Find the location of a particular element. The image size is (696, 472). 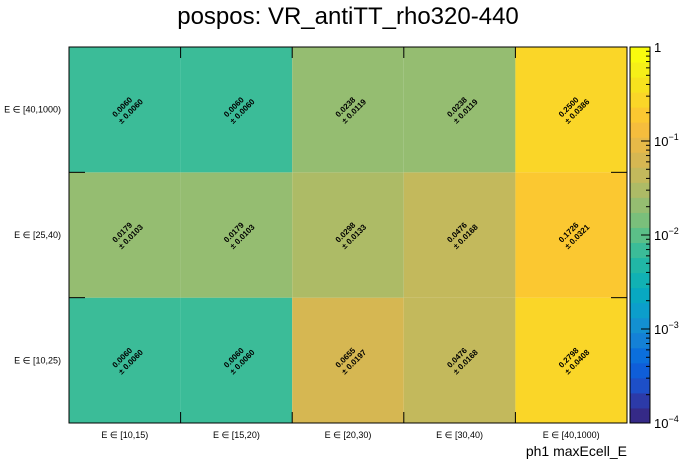

colorbar-tick-exponent: −4 is located at coordinates (673, 419).